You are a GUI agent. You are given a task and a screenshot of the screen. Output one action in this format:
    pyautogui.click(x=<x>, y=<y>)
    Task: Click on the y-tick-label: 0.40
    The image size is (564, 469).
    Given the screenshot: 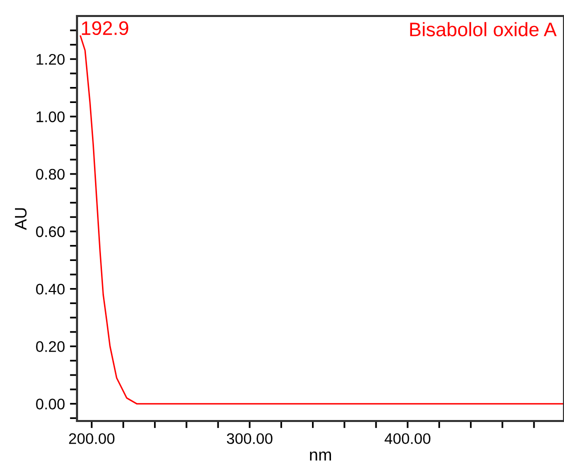 What is the action you would take?
    pyautogui.click(x=50, y=289)
    